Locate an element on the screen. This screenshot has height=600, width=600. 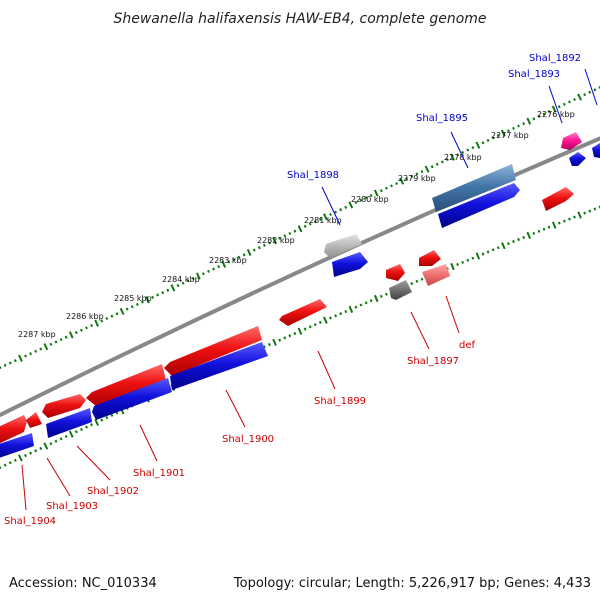
label-shal-1904: Shal_1904 is located at coordinates (30, 521).